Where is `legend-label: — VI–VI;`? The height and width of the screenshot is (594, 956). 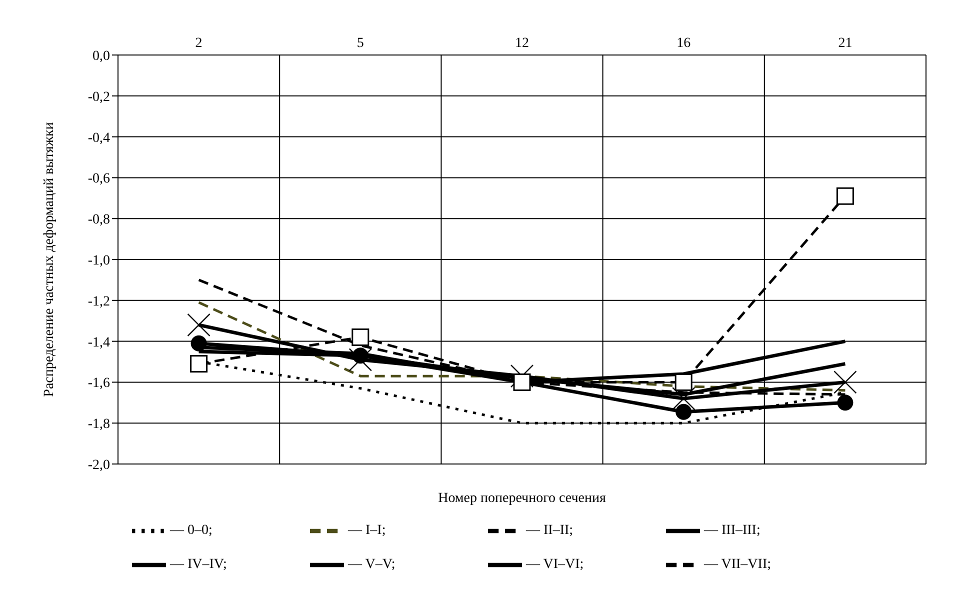
legend-label: — VI–VI; is located at coordinates (555, 564).